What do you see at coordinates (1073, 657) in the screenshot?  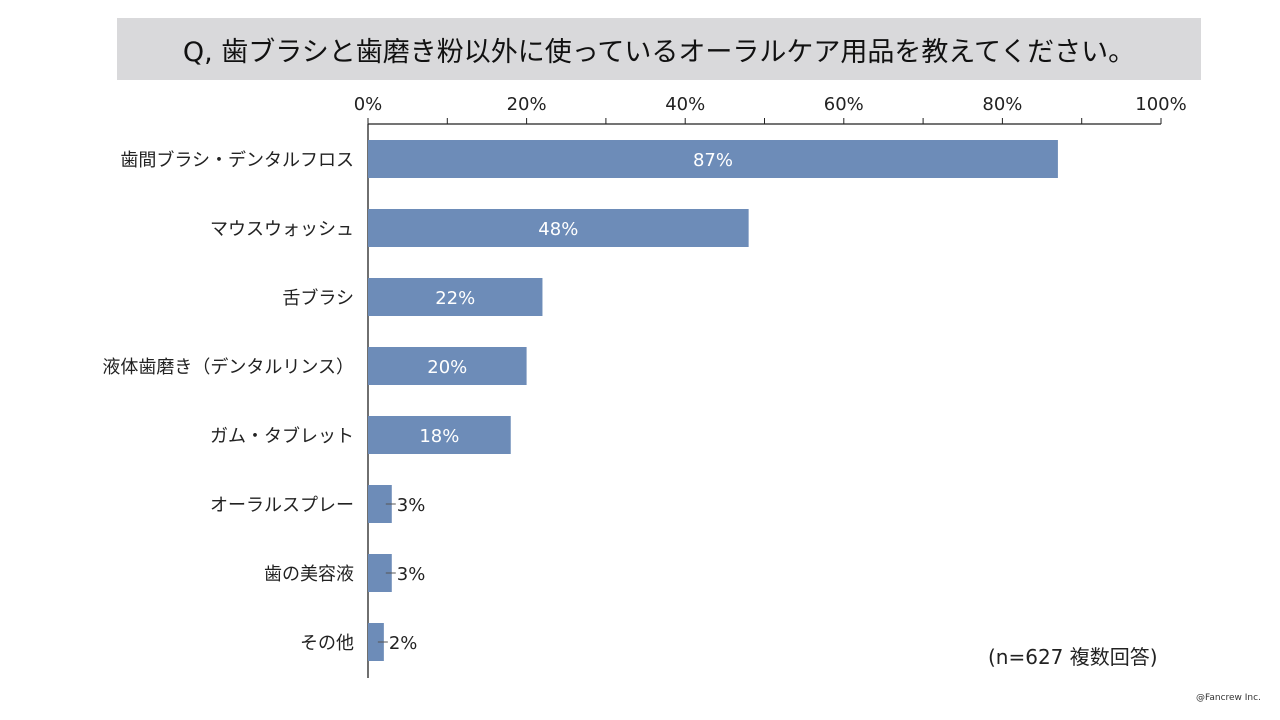 I see `sample-note: (n=627 複数回答)` at bounding box center [1073, 657].